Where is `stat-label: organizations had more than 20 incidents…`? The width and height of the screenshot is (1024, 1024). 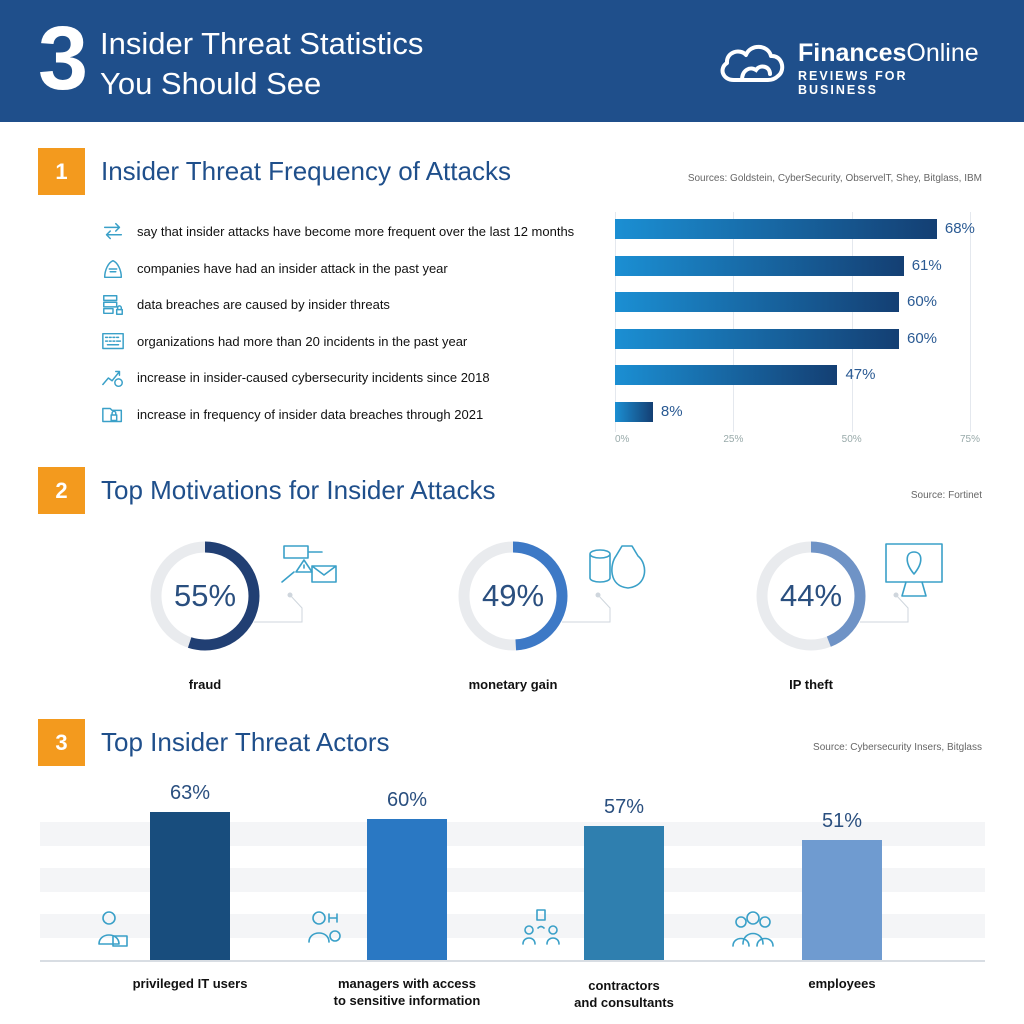 stat-label: organizations had more than 20 incidents… is located at coordinates (302, 341).